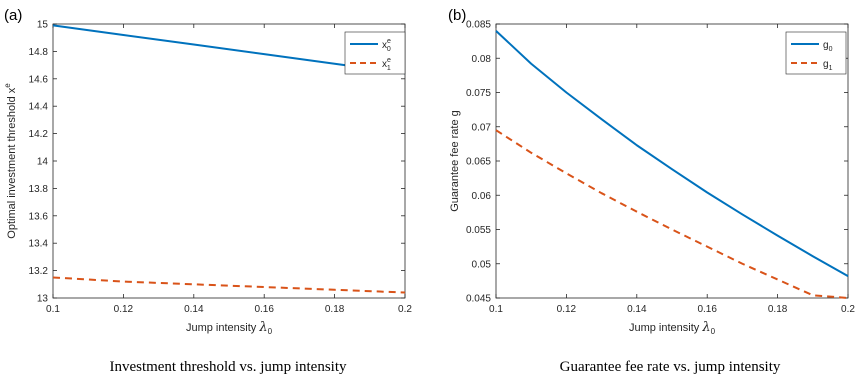 Image resolution: width=855 pixels, height=381 pixels. What do you see at coordinates (229, 285) in the screenshot?
I see `series-line-x1` at bounding box center [229, 285].